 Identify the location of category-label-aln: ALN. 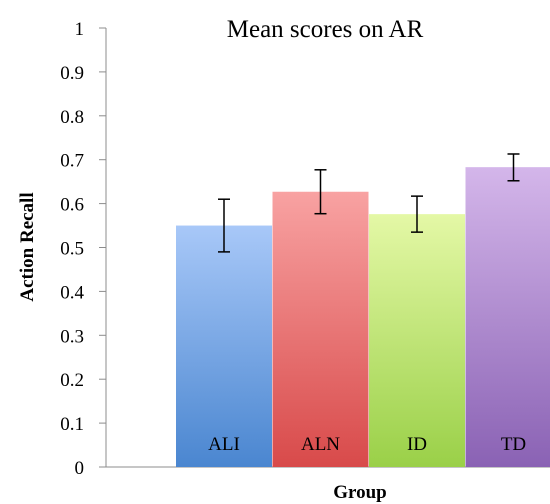
(320, 444).